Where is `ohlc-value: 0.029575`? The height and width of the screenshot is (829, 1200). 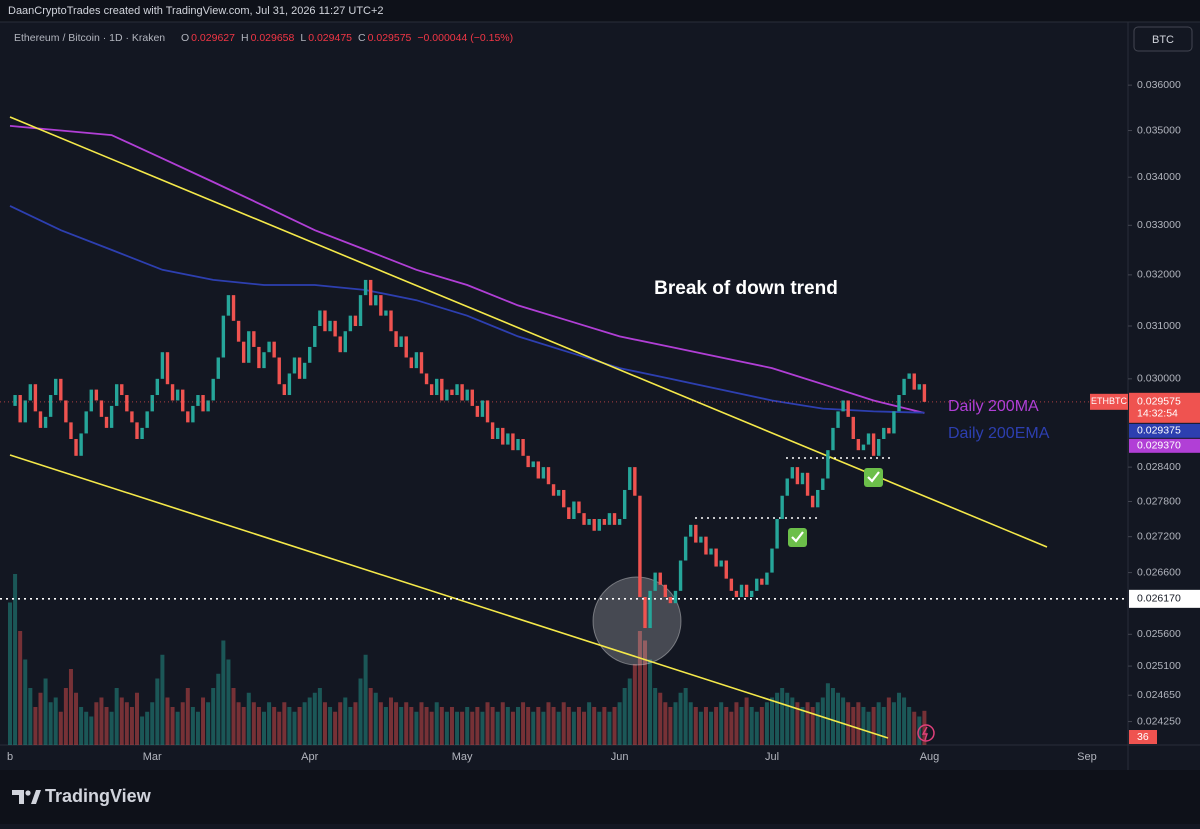
ohlc-value: 0.029575 is located at coordinates (390, 38).